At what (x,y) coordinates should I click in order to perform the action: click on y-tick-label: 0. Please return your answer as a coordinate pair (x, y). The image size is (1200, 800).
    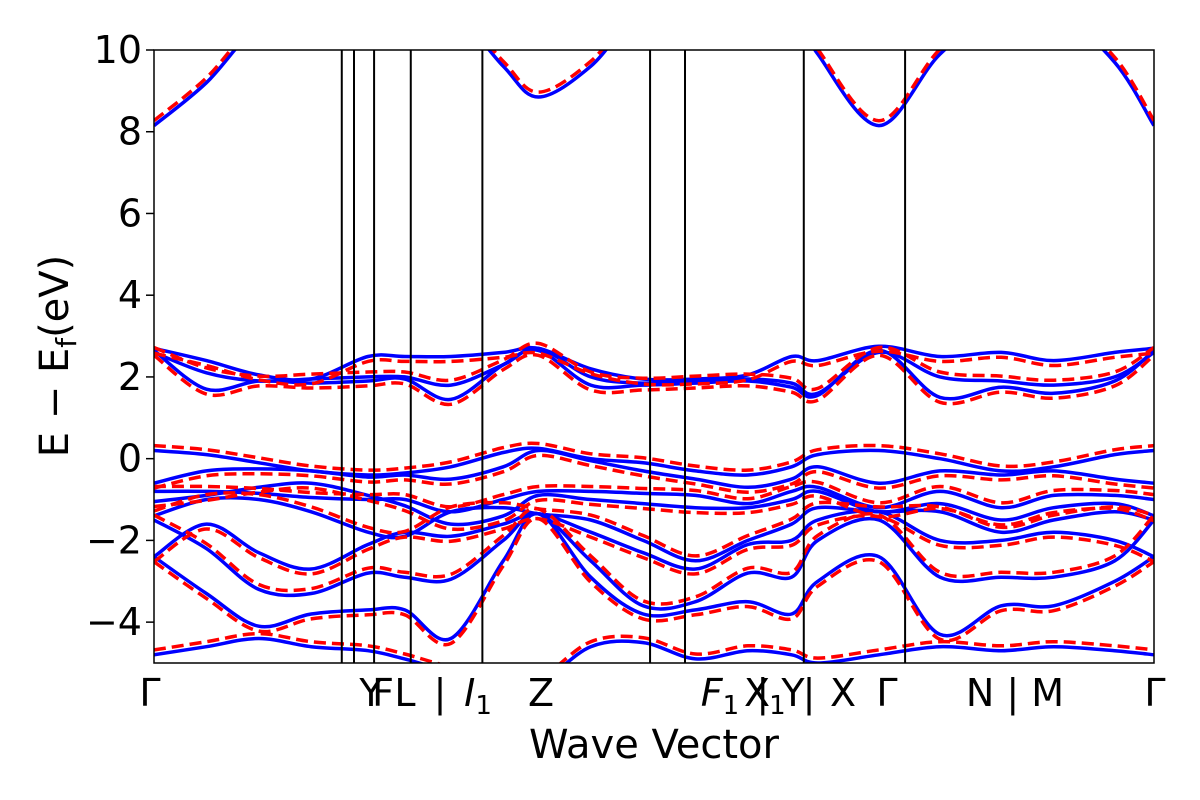
    Looking at the image, I should click on (130, 459).